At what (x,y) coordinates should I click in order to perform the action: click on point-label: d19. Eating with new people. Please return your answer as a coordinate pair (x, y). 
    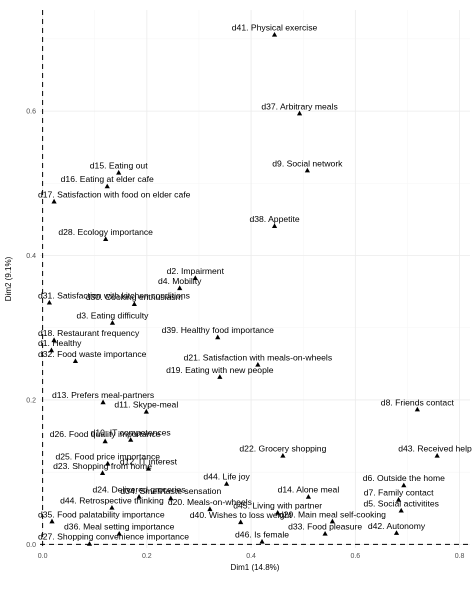
    Looking at the image, I should click on (220, 370).